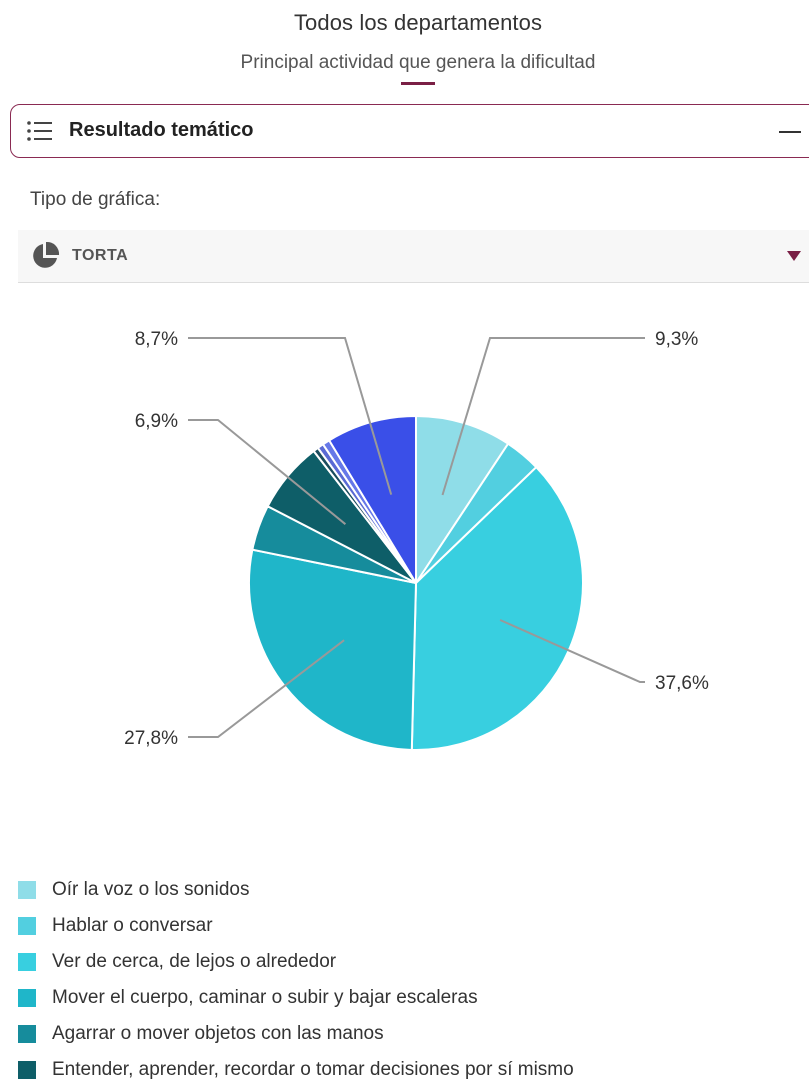  I want to click on page-title: Todos los departamentos, so click(418, 22).